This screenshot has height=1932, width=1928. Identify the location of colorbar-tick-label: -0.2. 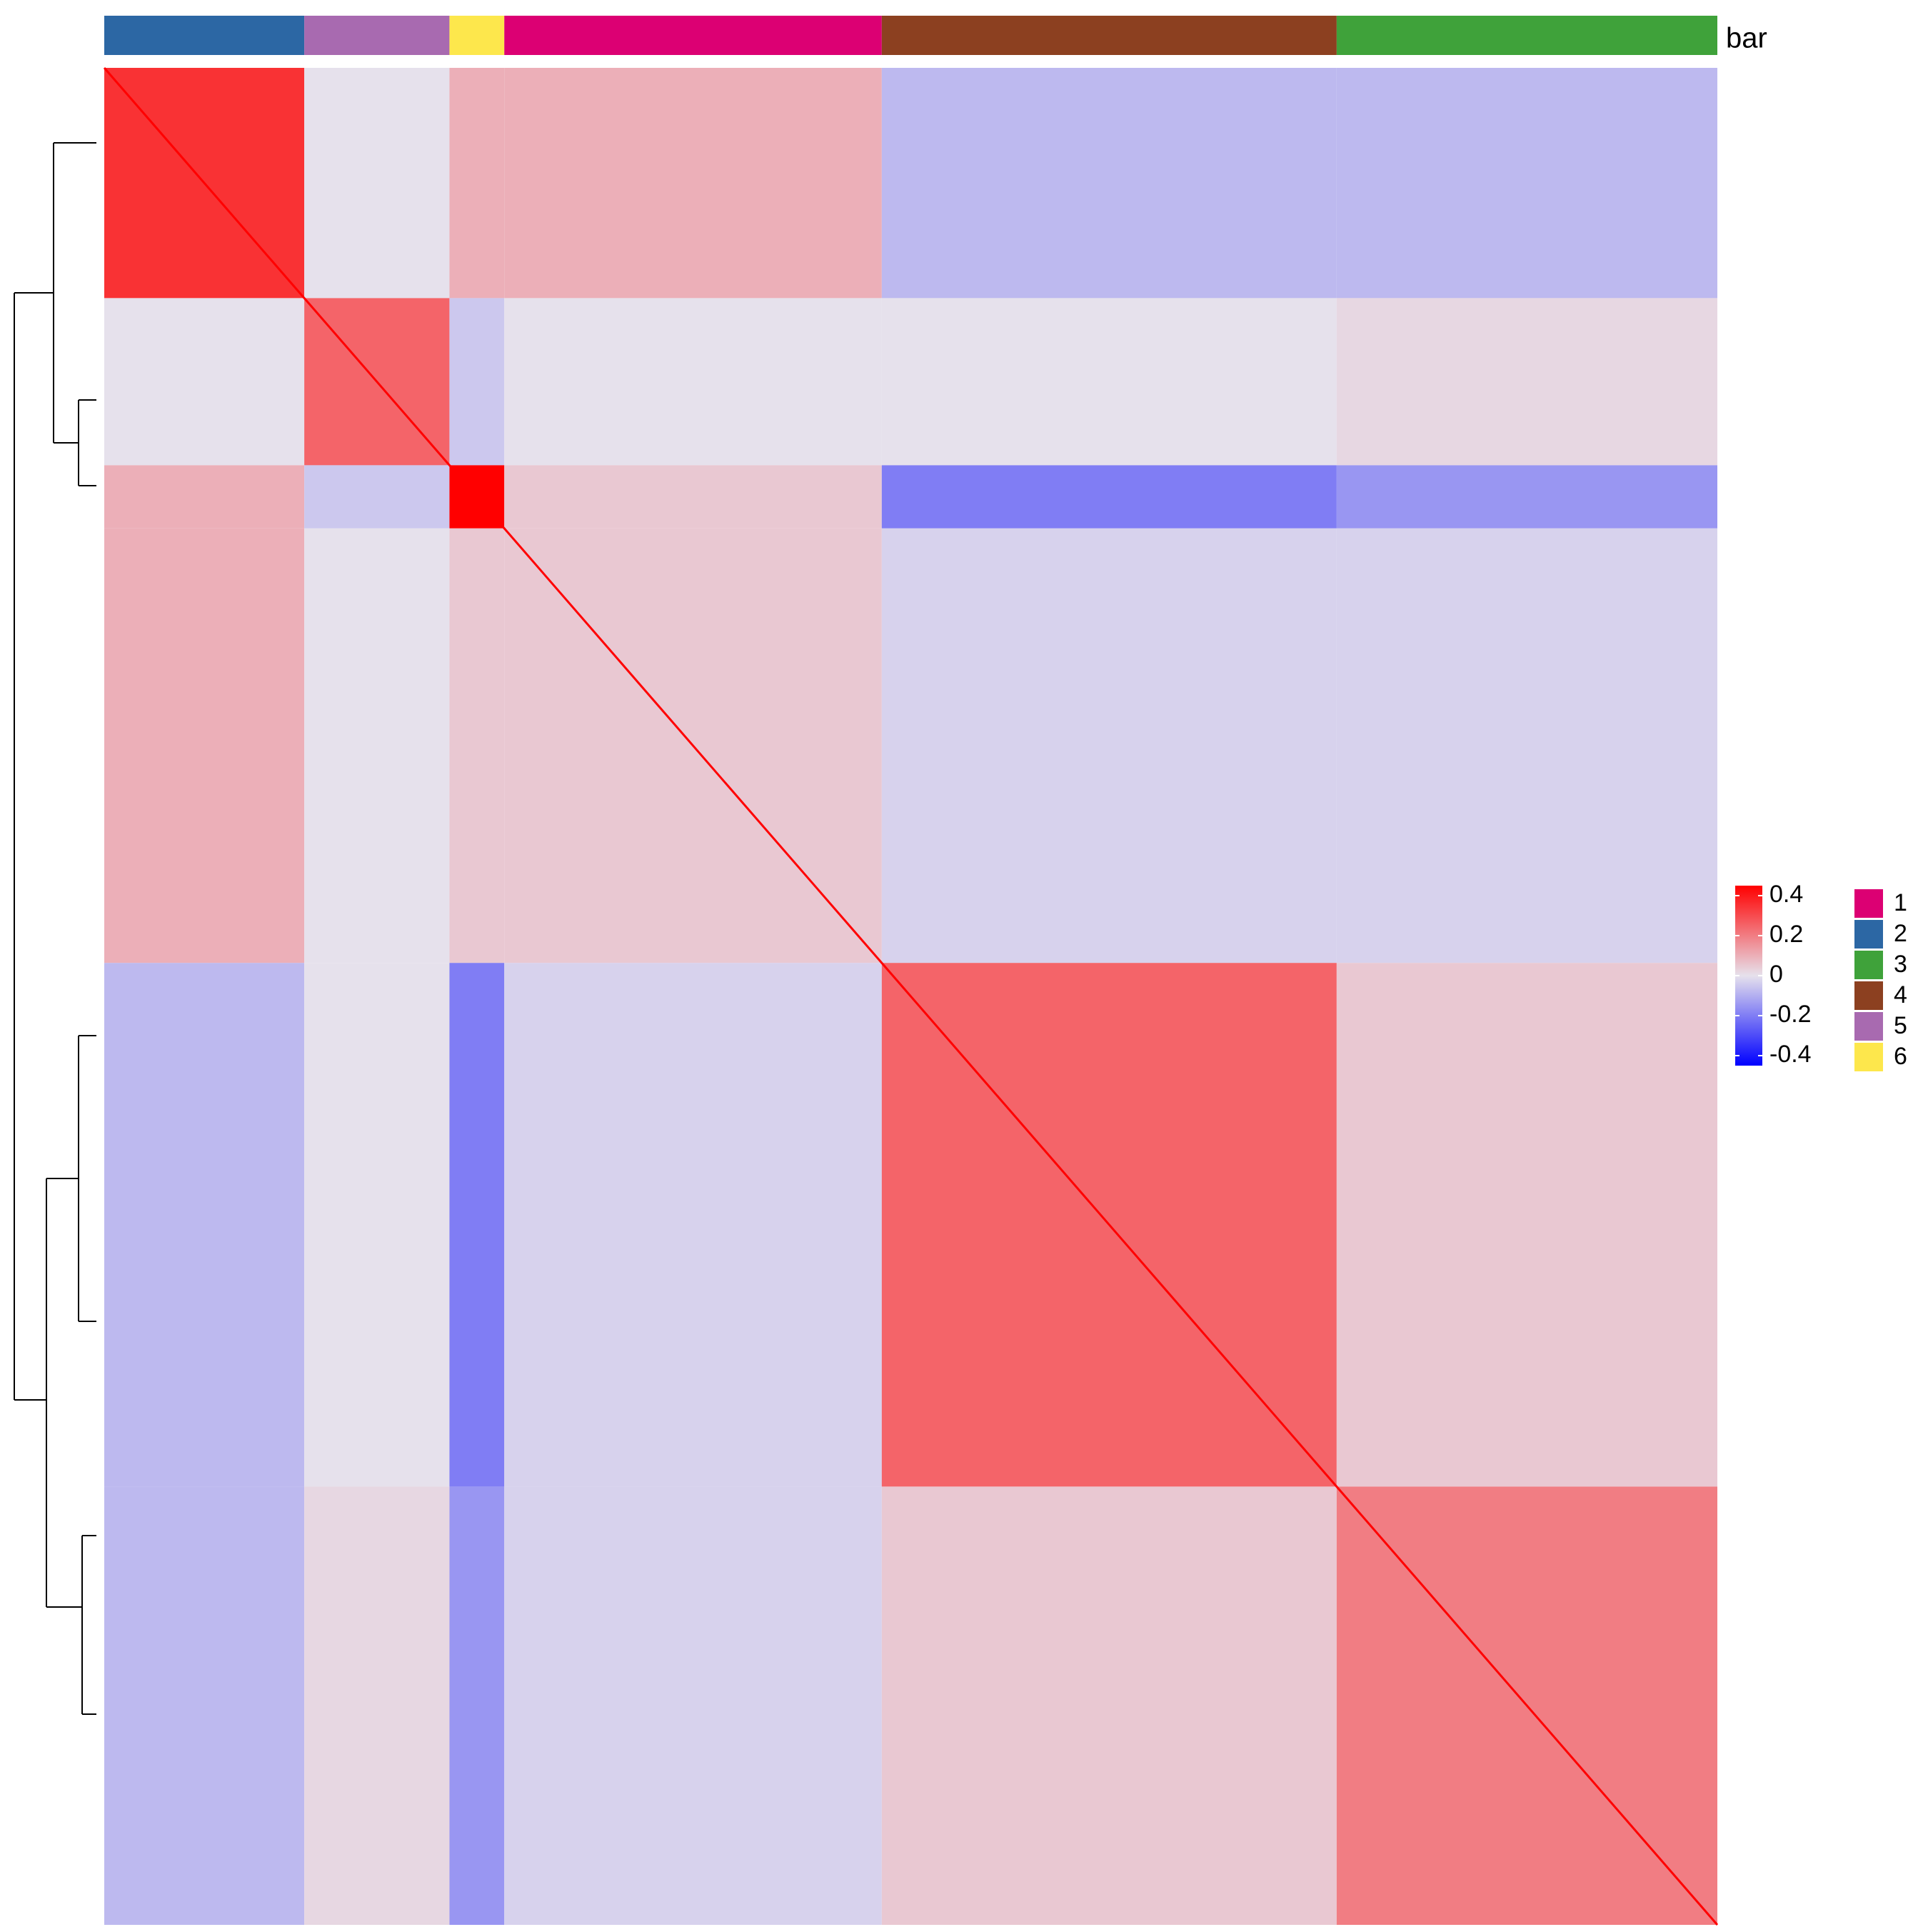
(1790, 1014).